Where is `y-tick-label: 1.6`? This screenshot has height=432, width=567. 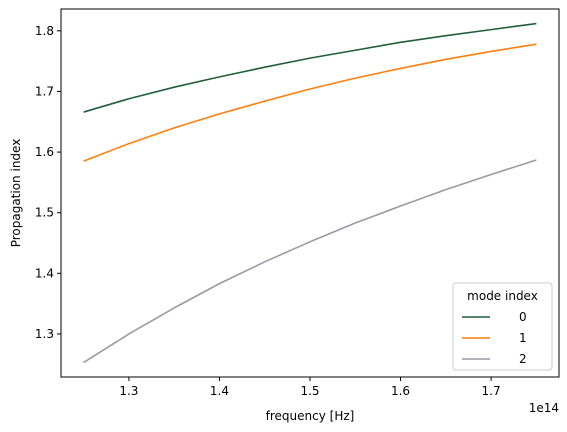 y-tick-label: 1.6 is located at coordinates (44, 152).